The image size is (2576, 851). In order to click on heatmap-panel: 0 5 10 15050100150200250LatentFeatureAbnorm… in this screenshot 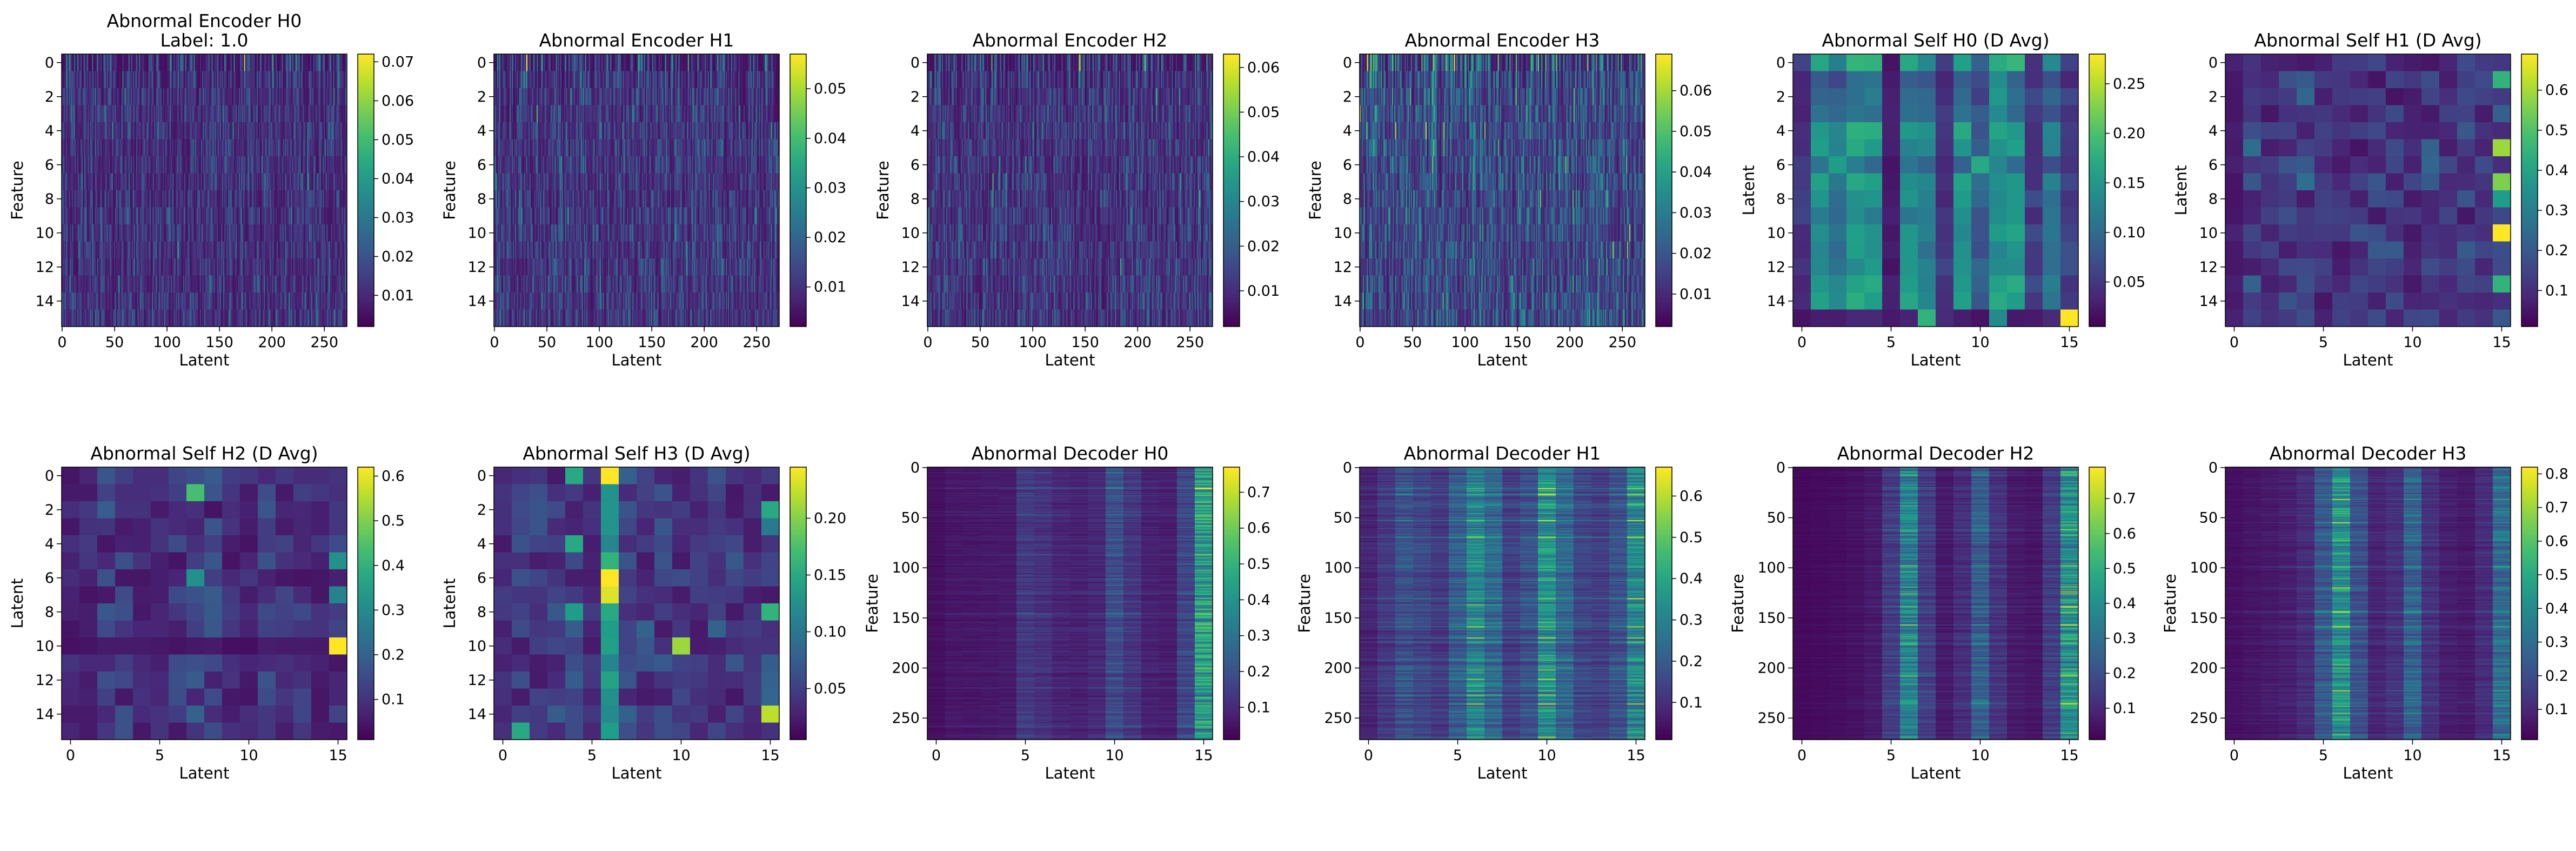, I will do `click(1932, 613)`.